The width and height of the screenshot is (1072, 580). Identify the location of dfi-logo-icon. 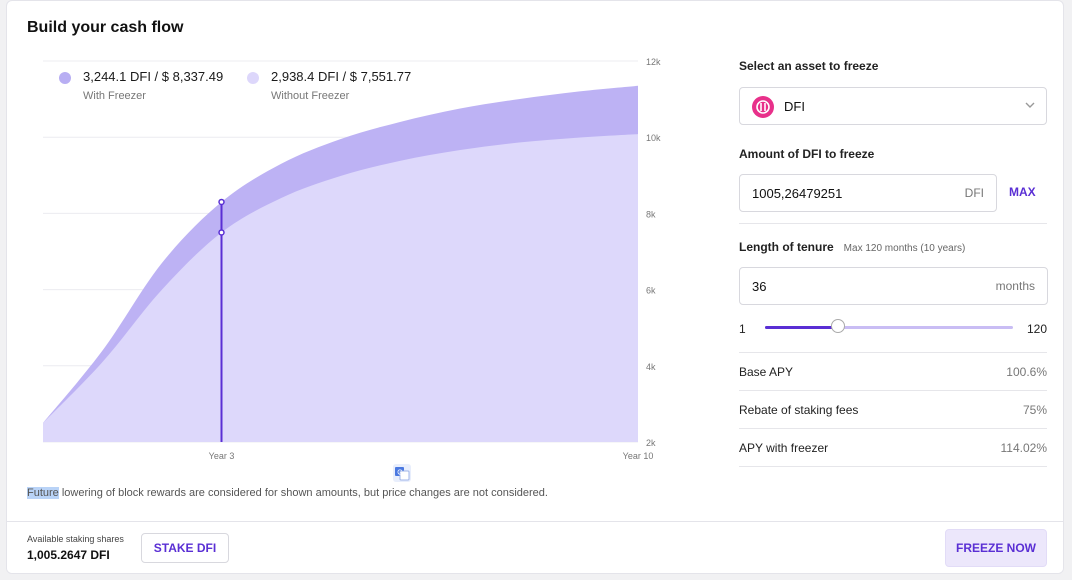
(763, 107).